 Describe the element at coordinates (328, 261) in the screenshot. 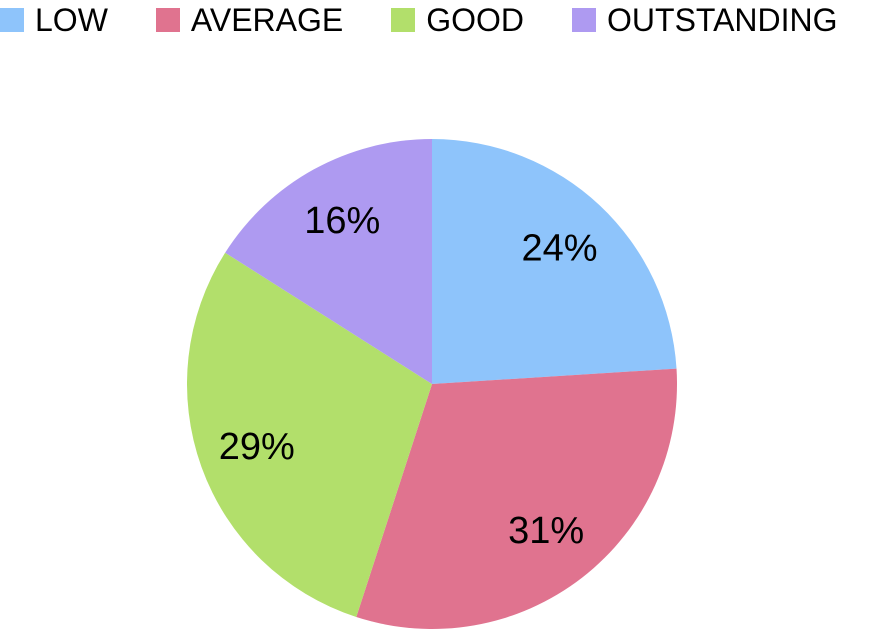

I see `pie-slice-outstanding` at that location.